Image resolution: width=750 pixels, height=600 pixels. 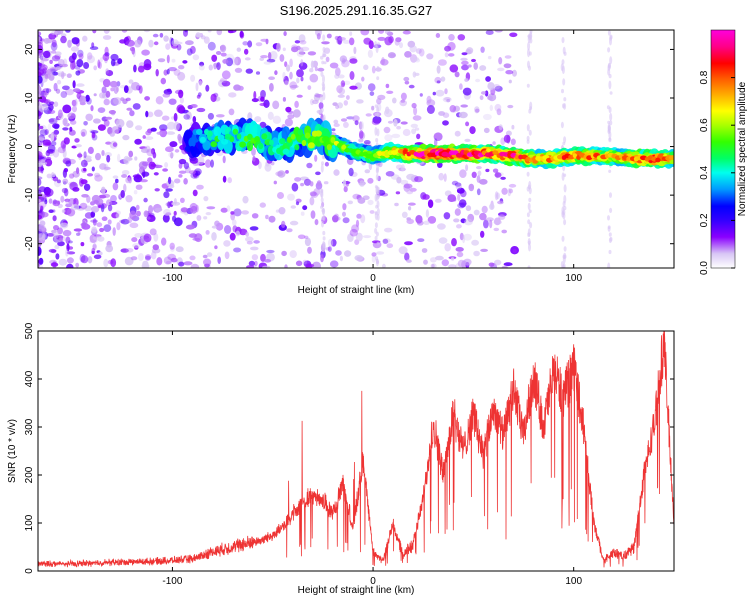 What do you see at coordinates (29, 49) in the screenshot?
I see `y-tick-label: 20` at bounding box center [29, 49].